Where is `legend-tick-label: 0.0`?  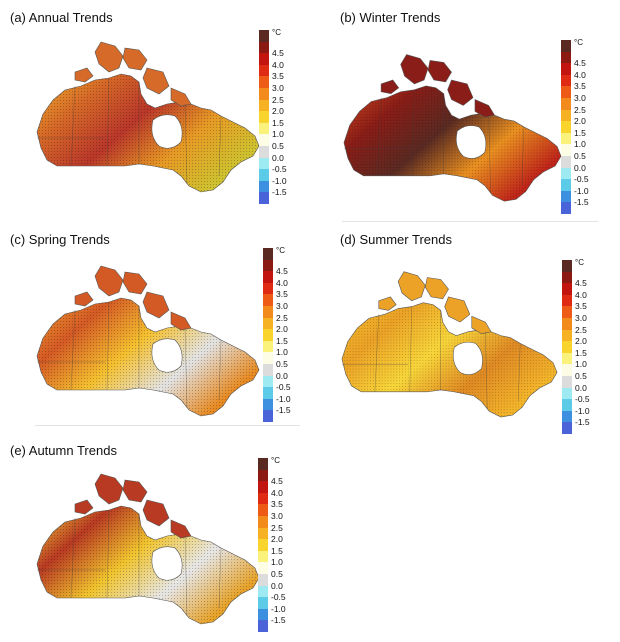
legend-tick-label: 0.0 is located at coordinates (581, 387).